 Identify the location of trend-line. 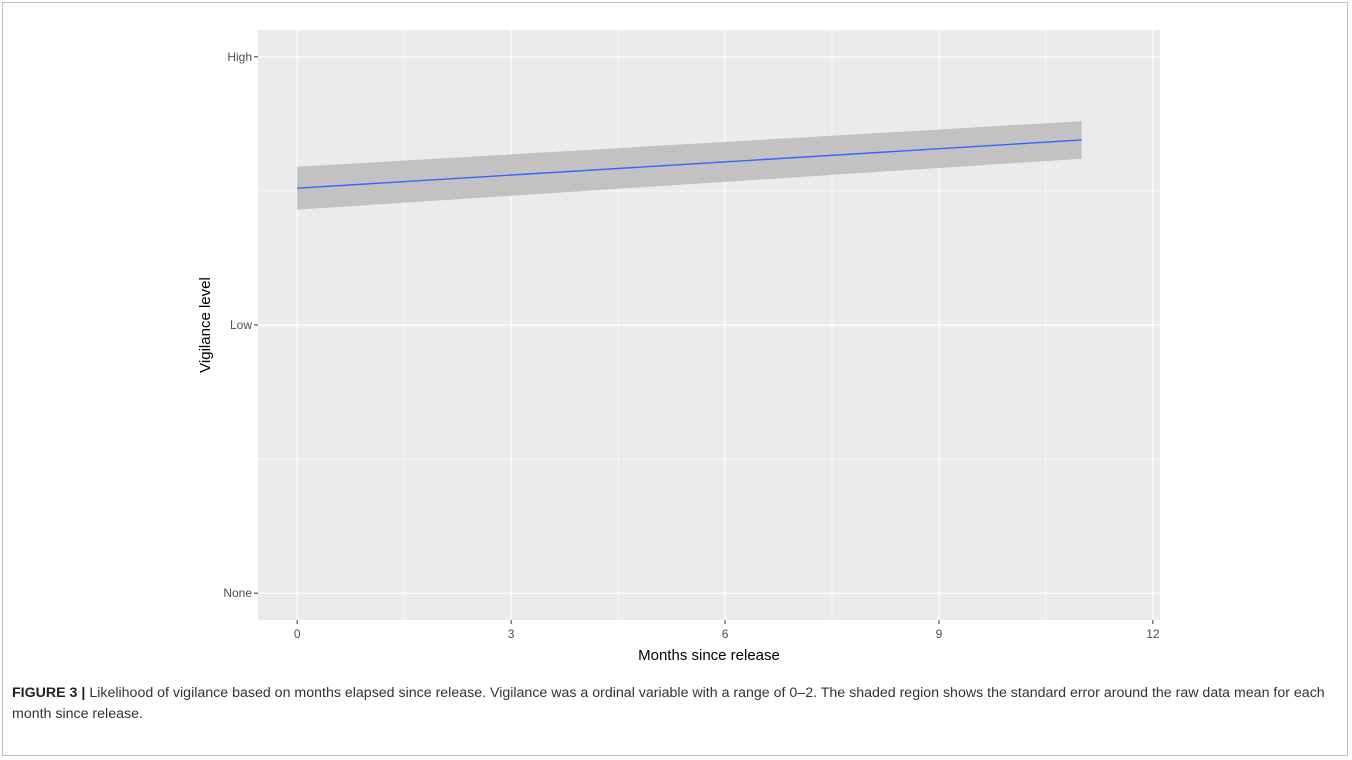
(689, 164).